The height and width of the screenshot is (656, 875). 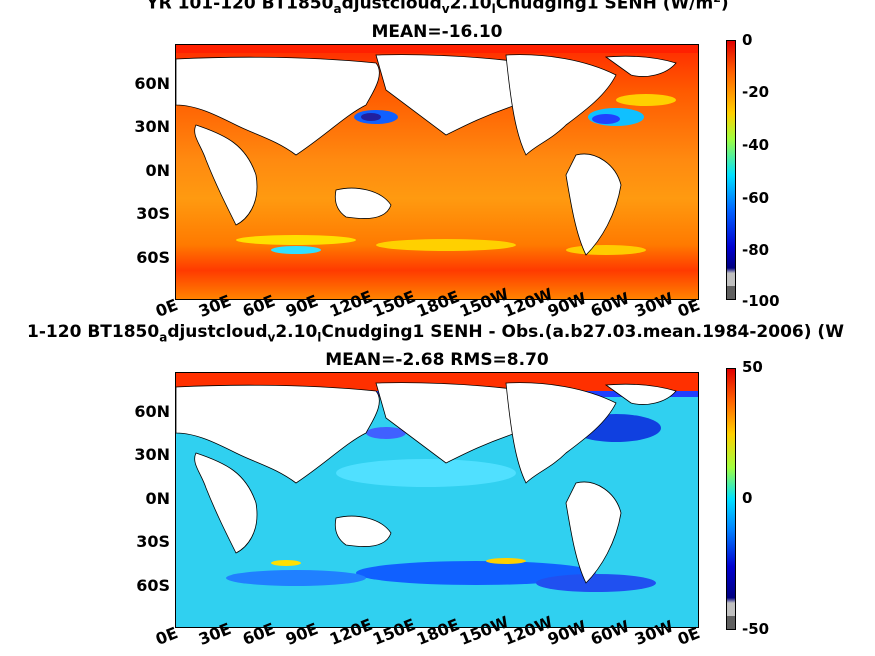 I want to click on bottom-mean-label: MEAN=-2.68 RMS=8.70, so click(x=437, y=360).